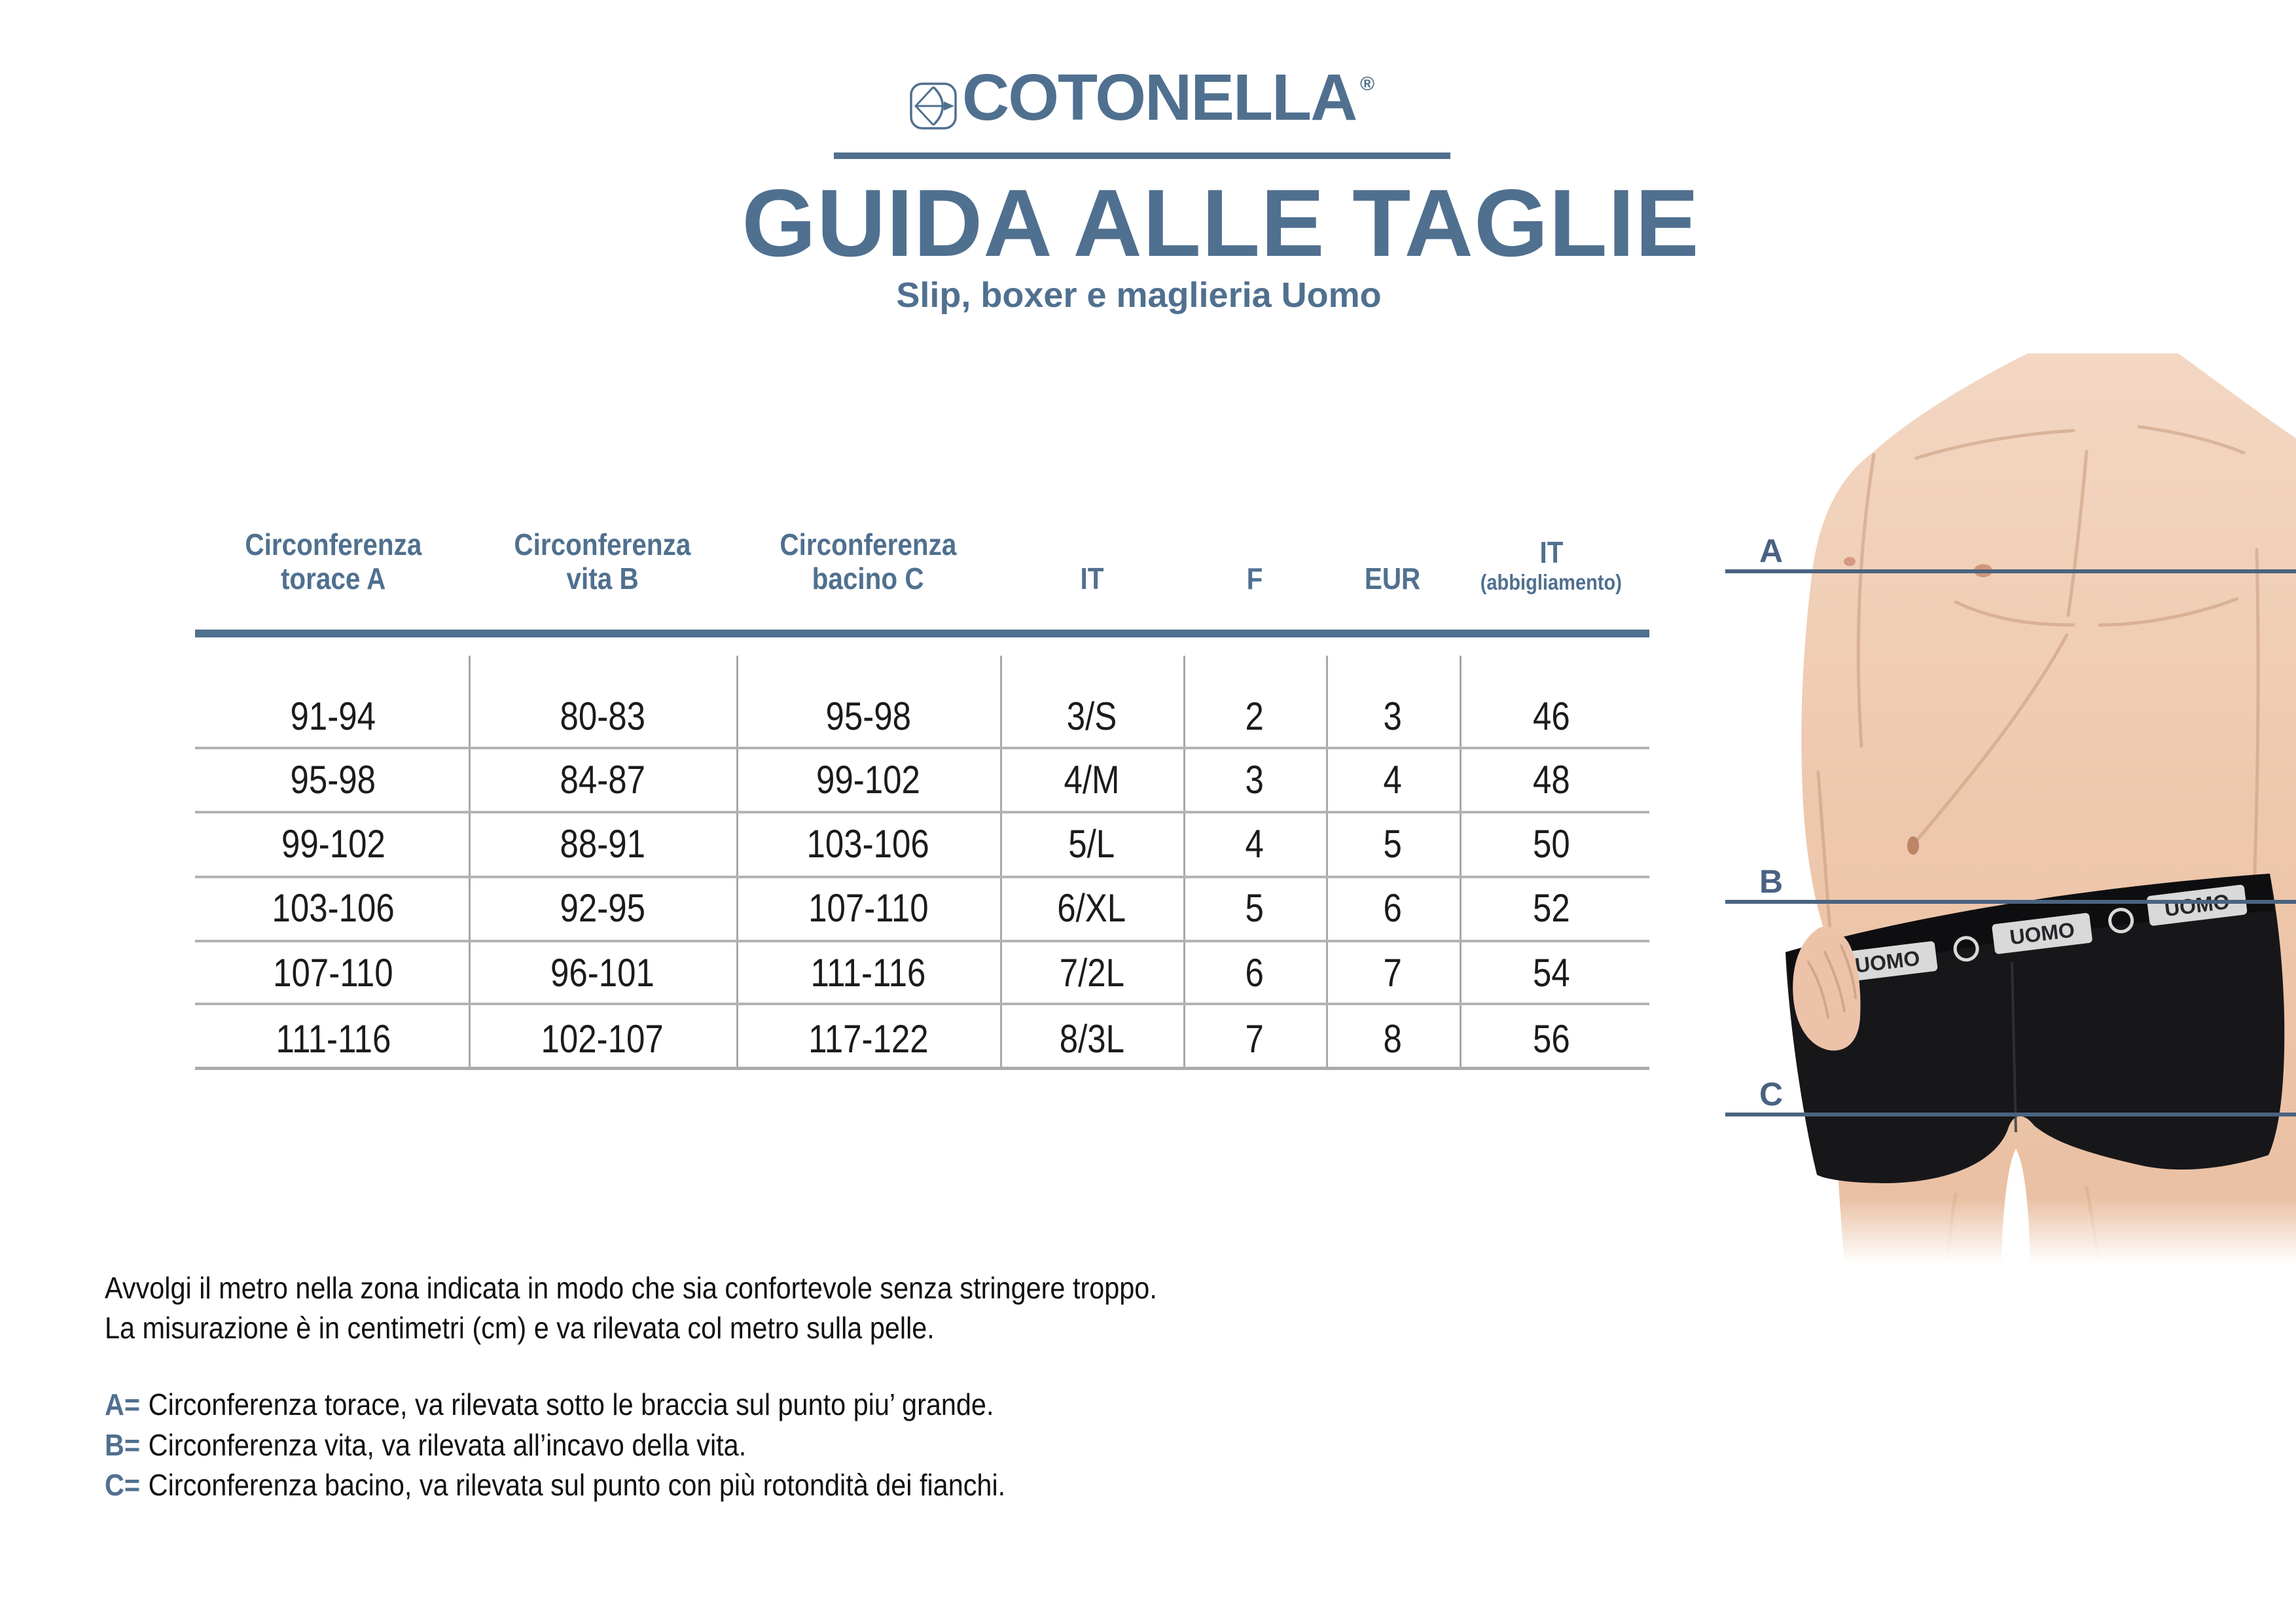 This screenshot has height=1623, width=2296. Describe the element at coordinates (922, 633) in the screenshot. I see `table-header-rule` at that location.